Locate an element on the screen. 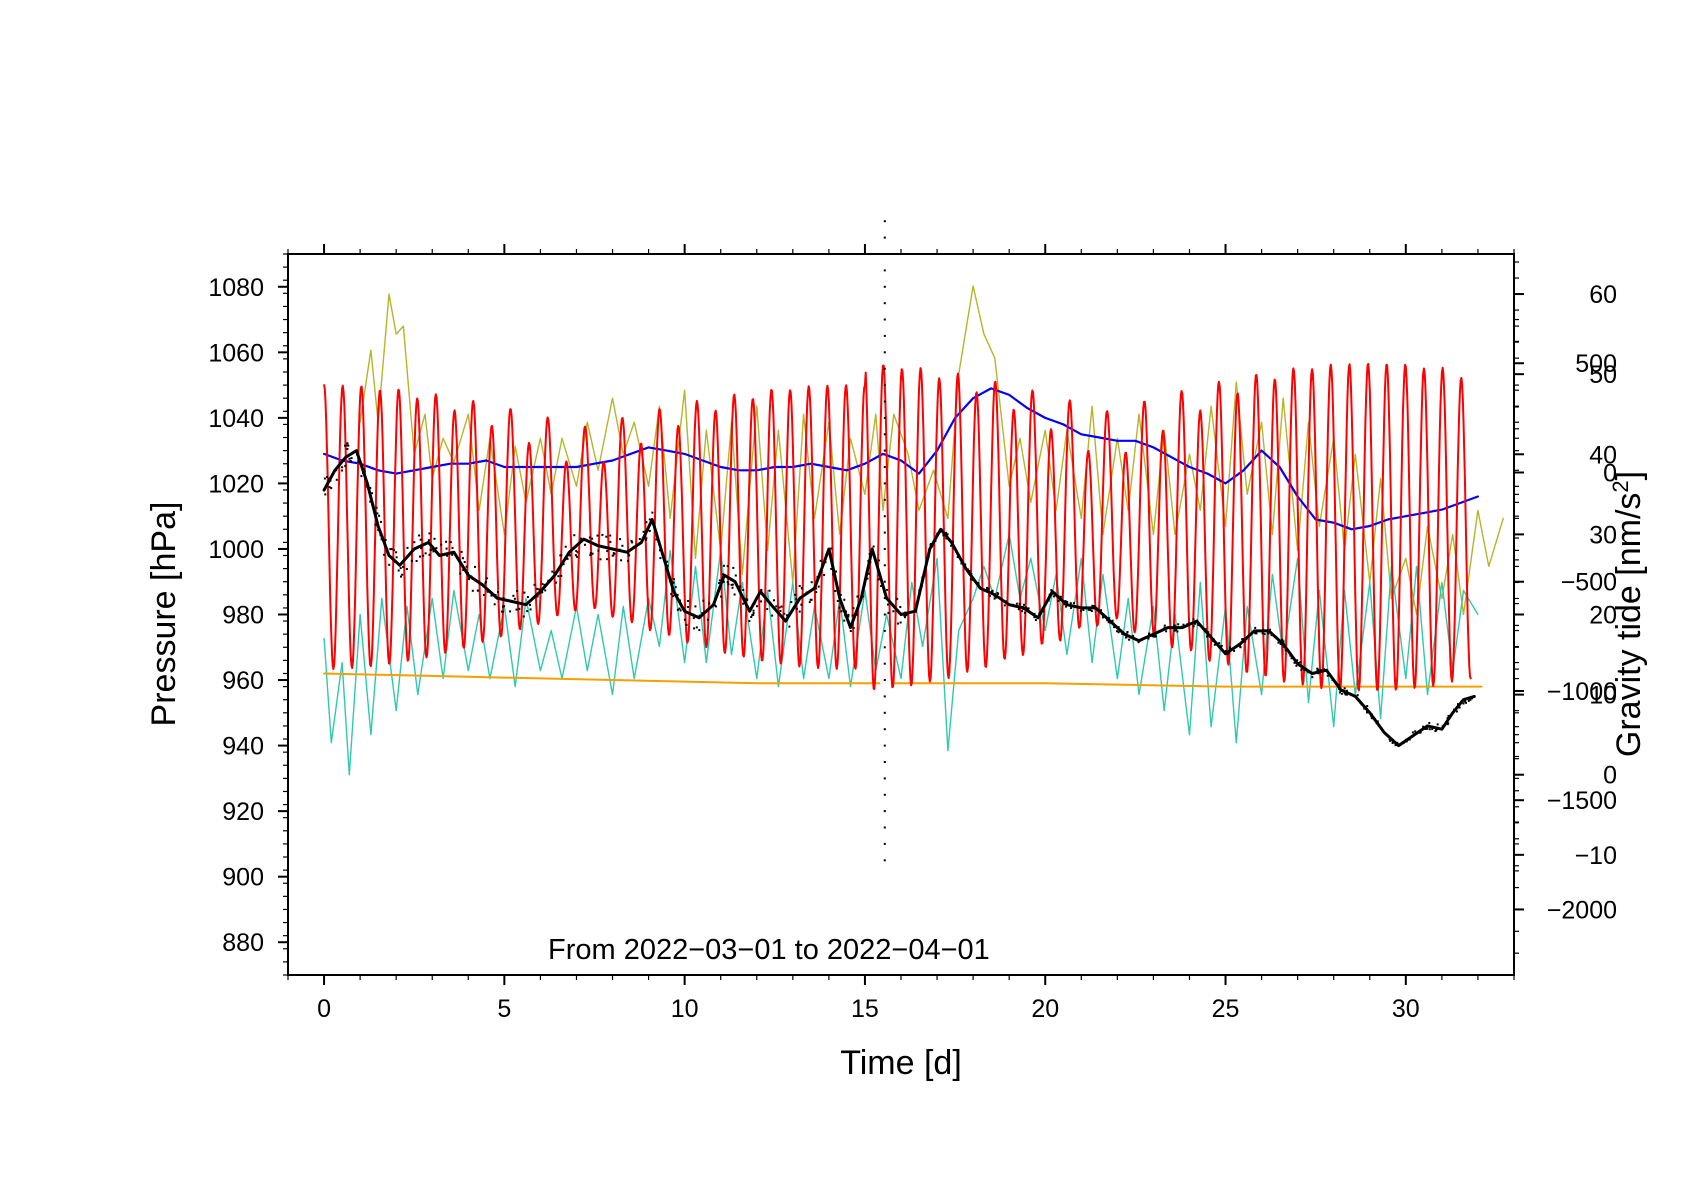 The height and width of the screenshot is (1190, 1684). x-tick-label: 30 is located at coordinates (1406, 1009).